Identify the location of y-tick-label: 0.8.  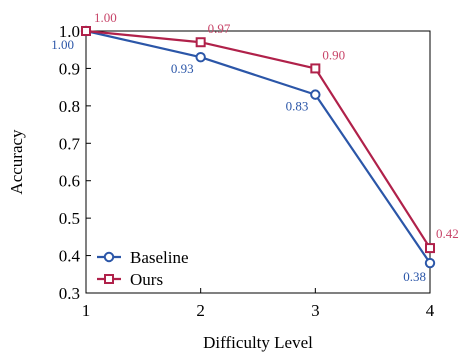
(69, 106).